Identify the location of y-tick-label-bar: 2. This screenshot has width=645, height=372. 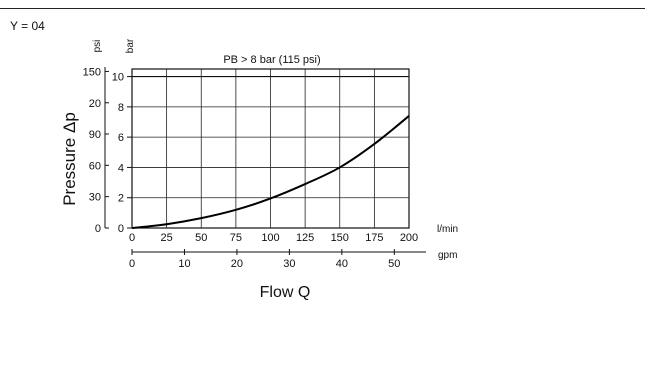
(121, 199).